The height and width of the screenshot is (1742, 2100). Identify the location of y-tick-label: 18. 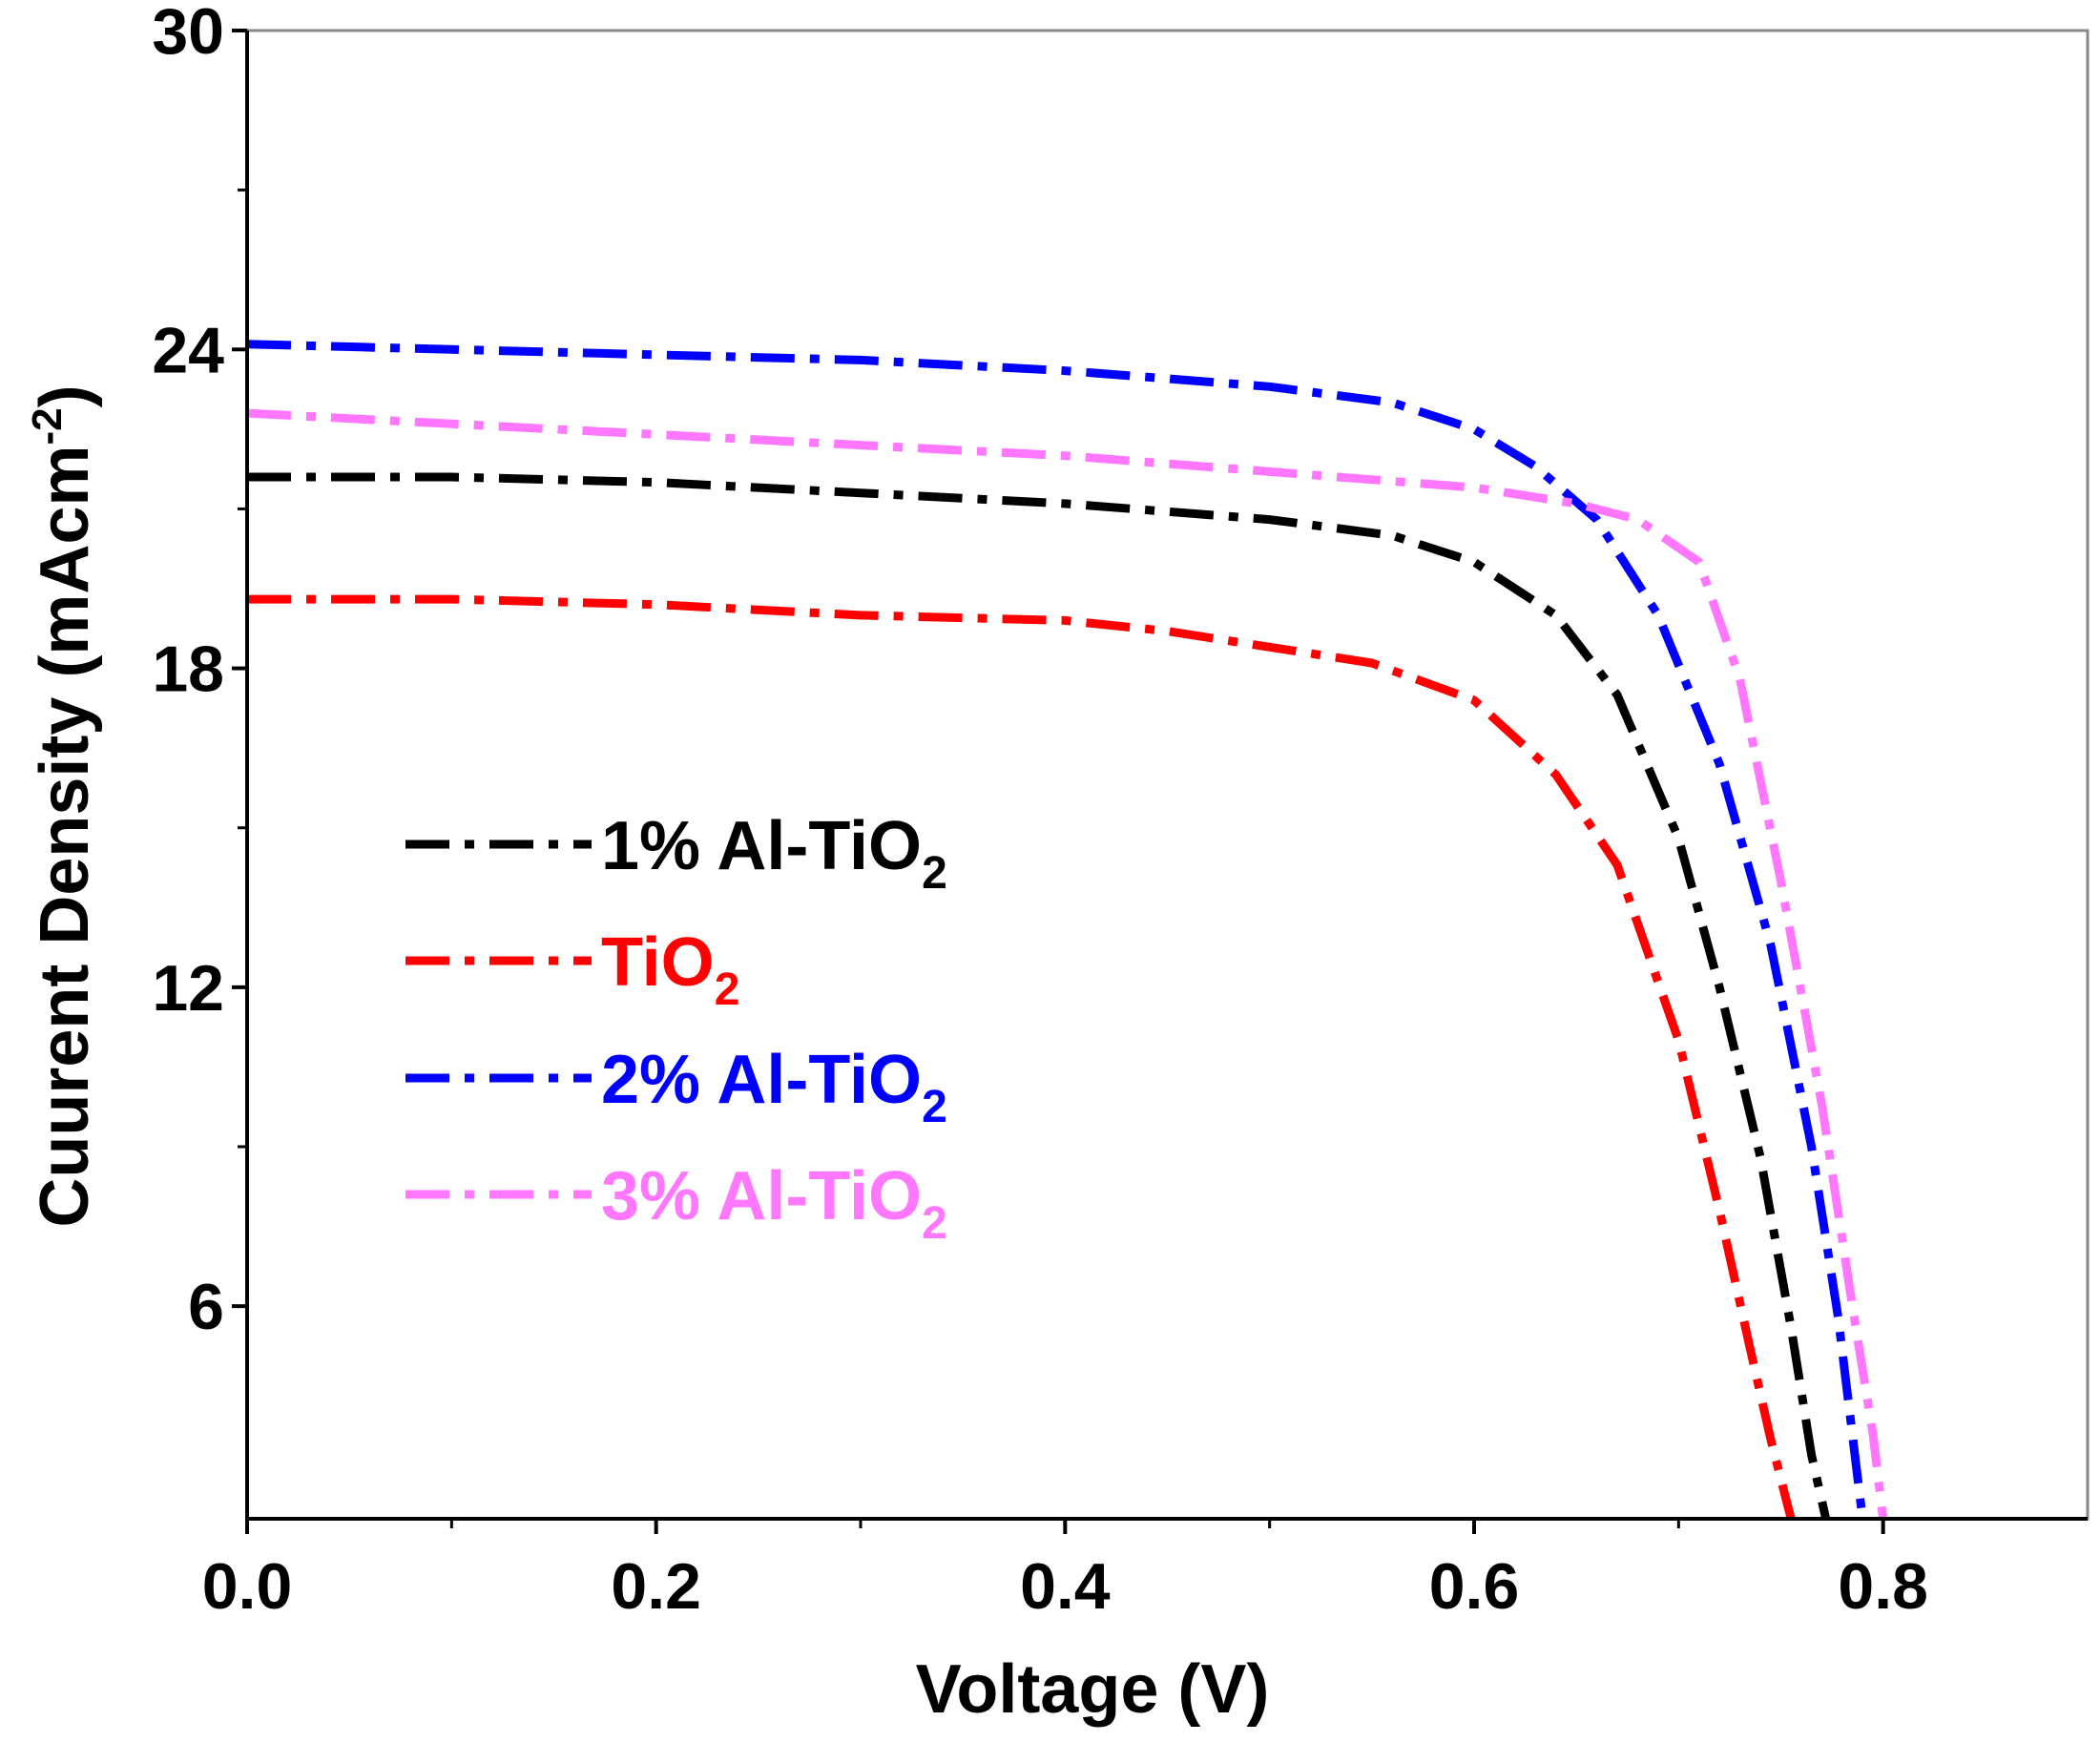
(188, 669).